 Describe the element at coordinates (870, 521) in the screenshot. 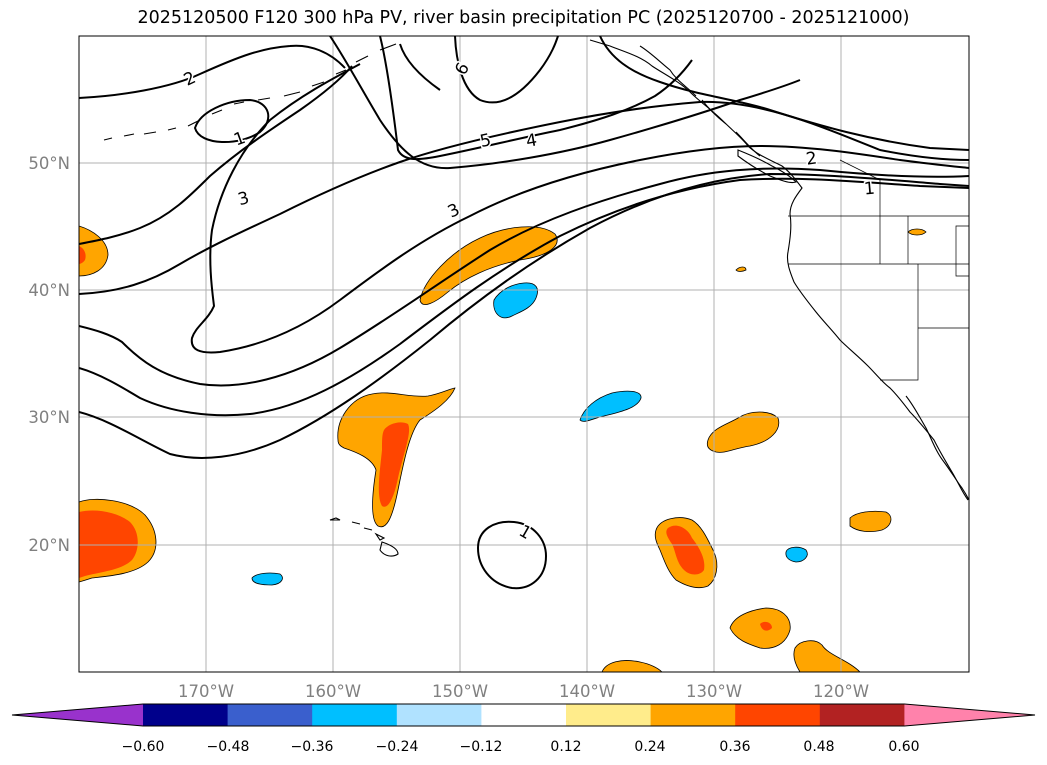

I see `precip-blob-east-small` at that location.